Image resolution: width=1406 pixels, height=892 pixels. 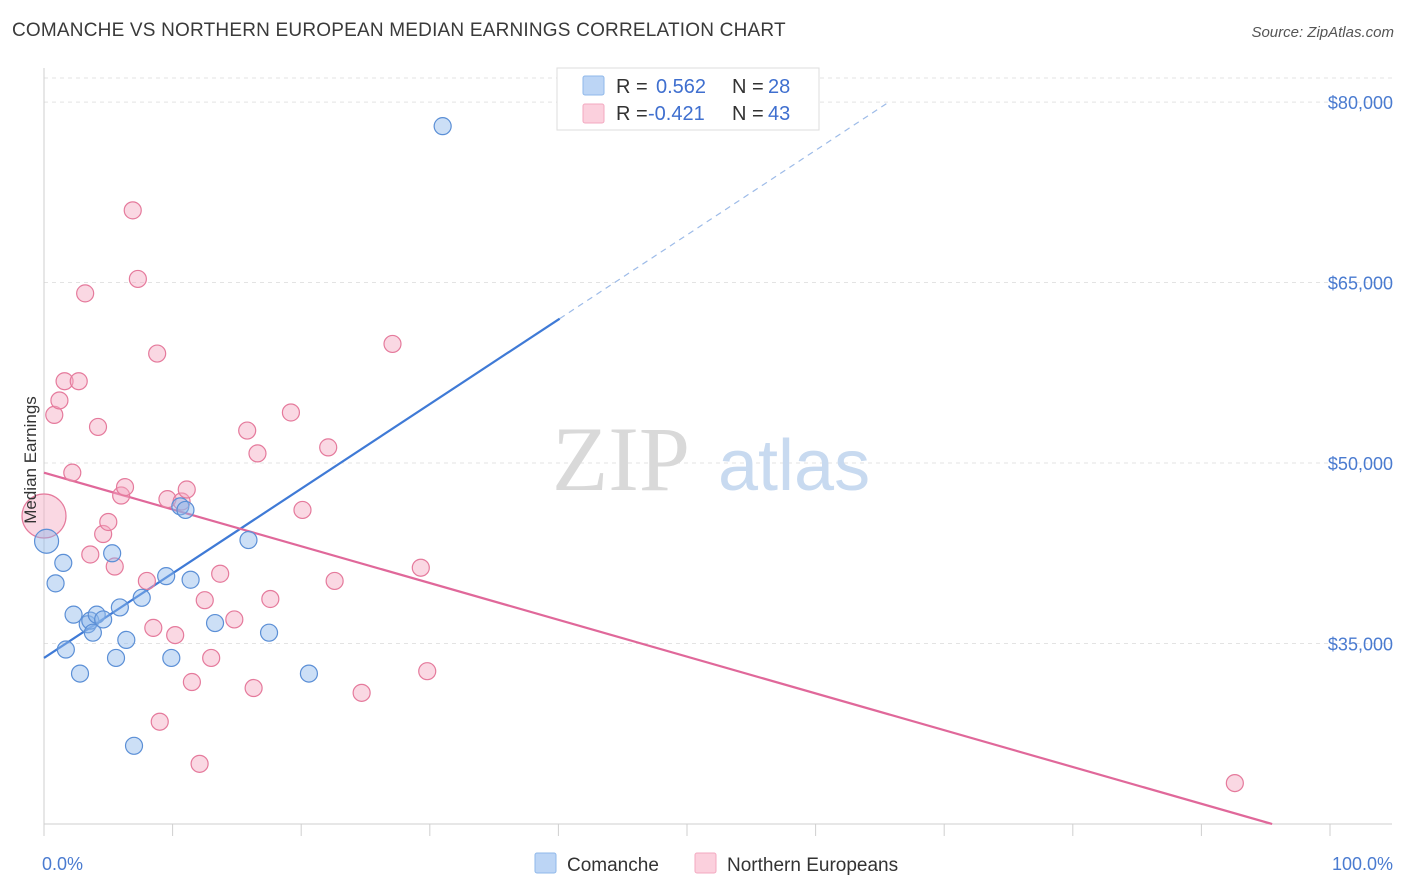 I want to click on bottom-legend: Comanche Northern Europeans, so click(x=716, y=864).